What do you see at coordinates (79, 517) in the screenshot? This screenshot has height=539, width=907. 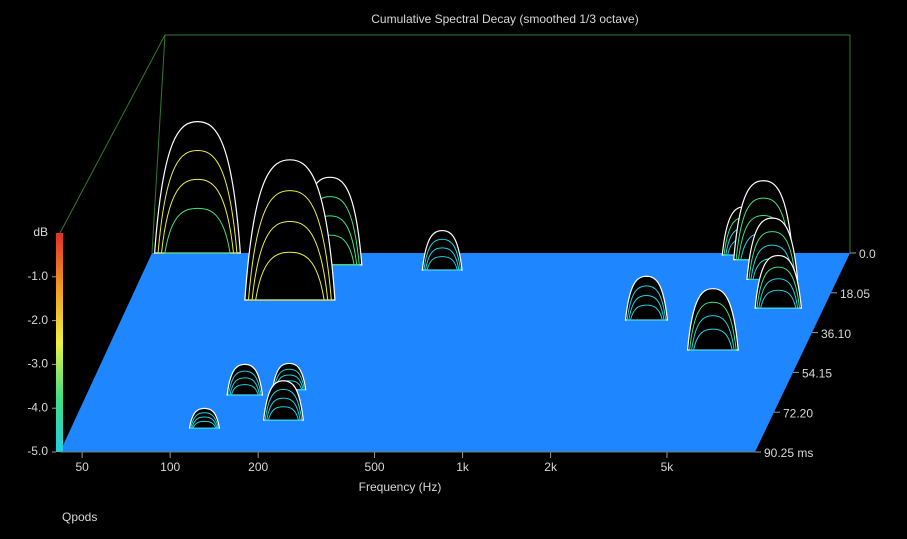 I see `footer: Qpods` at bounding box center [79, 517].